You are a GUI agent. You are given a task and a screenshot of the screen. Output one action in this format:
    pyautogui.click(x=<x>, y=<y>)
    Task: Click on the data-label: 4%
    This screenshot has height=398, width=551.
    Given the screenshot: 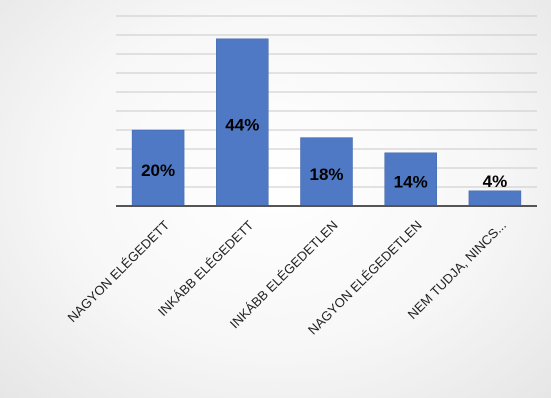 What is the action you would take?
    pyautogui.click(x=495, y=181)
    